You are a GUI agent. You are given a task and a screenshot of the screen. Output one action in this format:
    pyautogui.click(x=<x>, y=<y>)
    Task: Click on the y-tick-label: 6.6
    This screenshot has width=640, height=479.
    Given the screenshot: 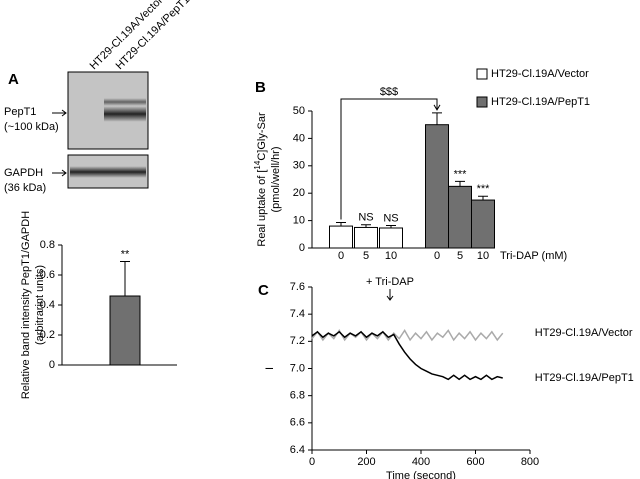 What is the action you would take?
    pyautogui.click(x=297, y=423)
    